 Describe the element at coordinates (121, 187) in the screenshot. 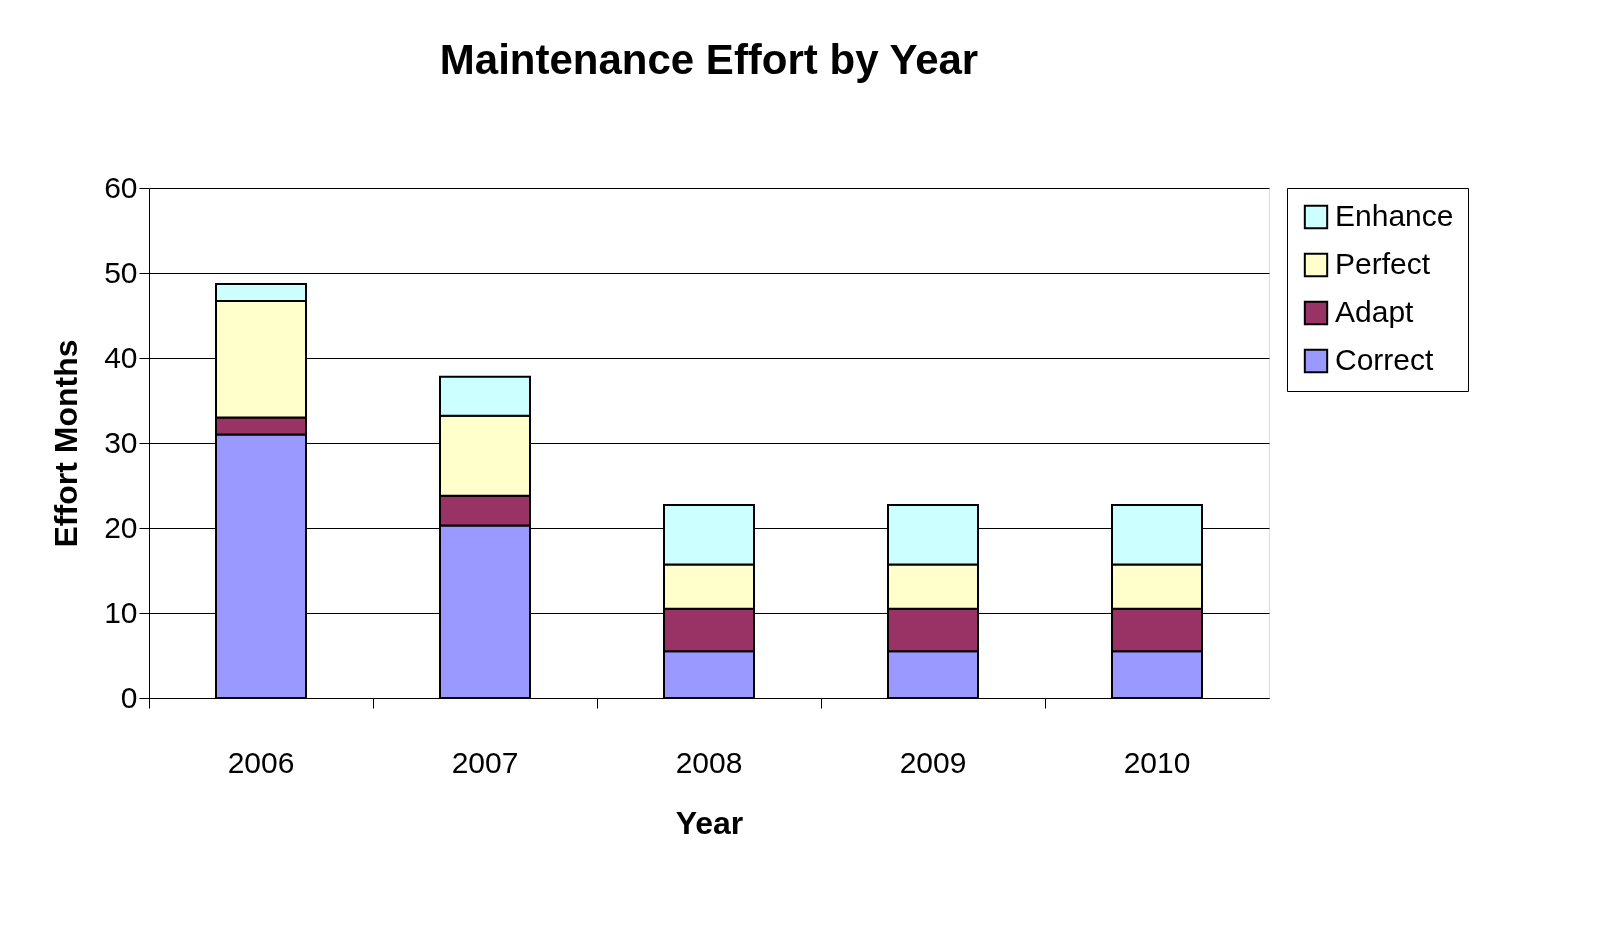

I see `y-tick-label: 60` at that location.